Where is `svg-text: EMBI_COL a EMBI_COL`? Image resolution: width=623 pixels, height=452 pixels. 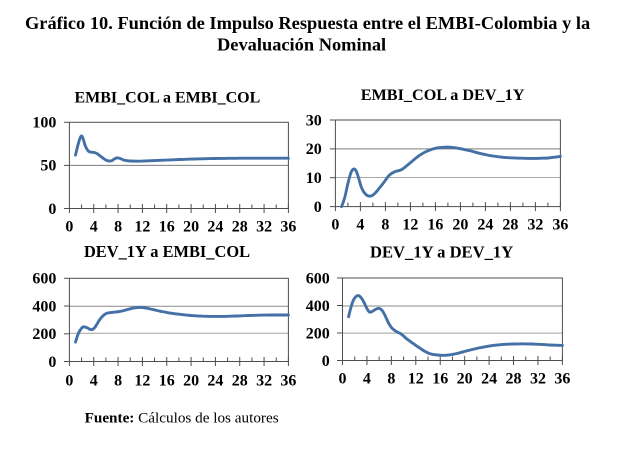 svg-text: EMBI_COL a EMBI_COL is located at coordinates (167, 98).